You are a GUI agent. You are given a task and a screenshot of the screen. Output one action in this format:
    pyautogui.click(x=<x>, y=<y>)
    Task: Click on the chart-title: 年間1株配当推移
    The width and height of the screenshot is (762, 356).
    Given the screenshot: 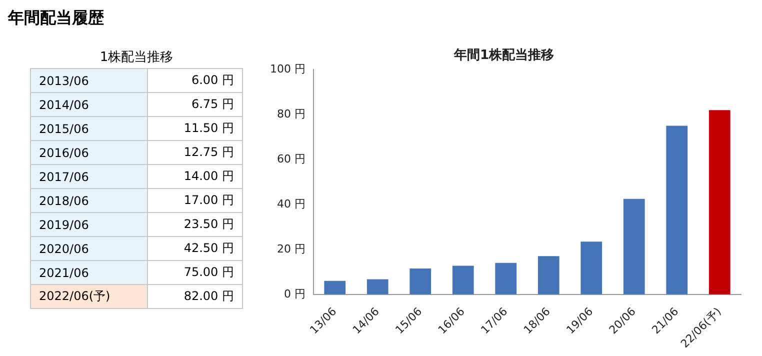 What is the action you would take?
    pyautogui.click(x=503, y=56)
    